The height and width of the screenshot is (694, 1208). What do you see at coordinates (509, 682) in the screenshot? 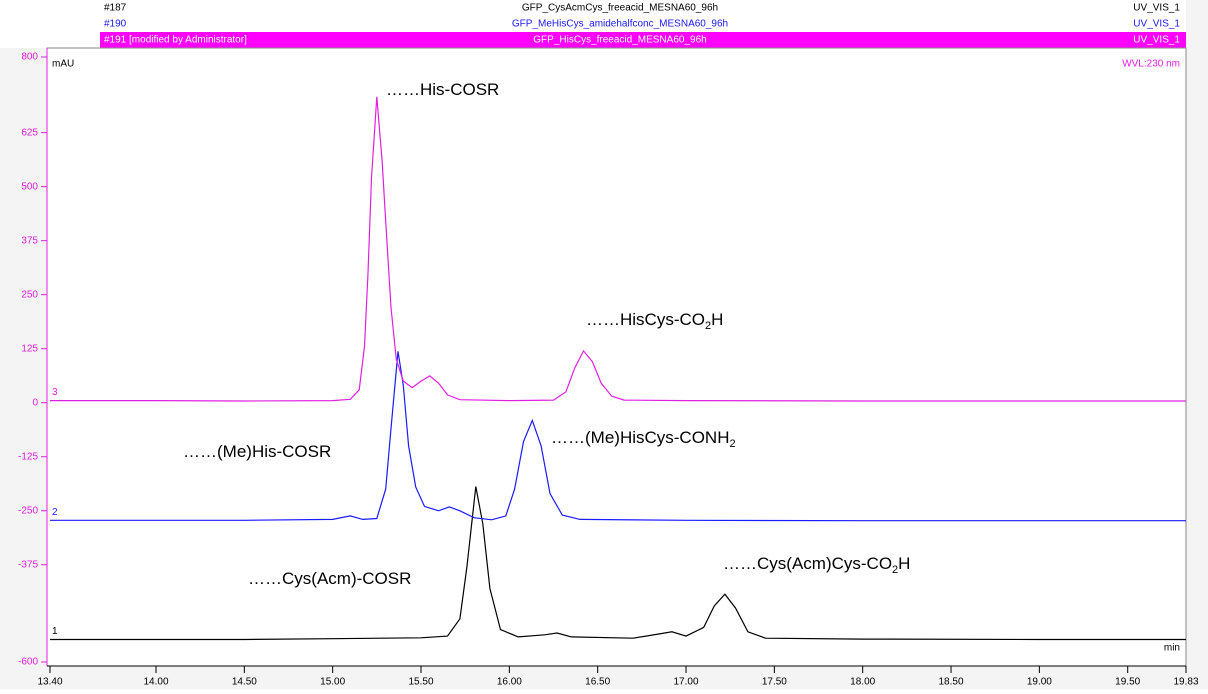
I see `x-tick-label: 16.00` at bounding box center [509, 682].